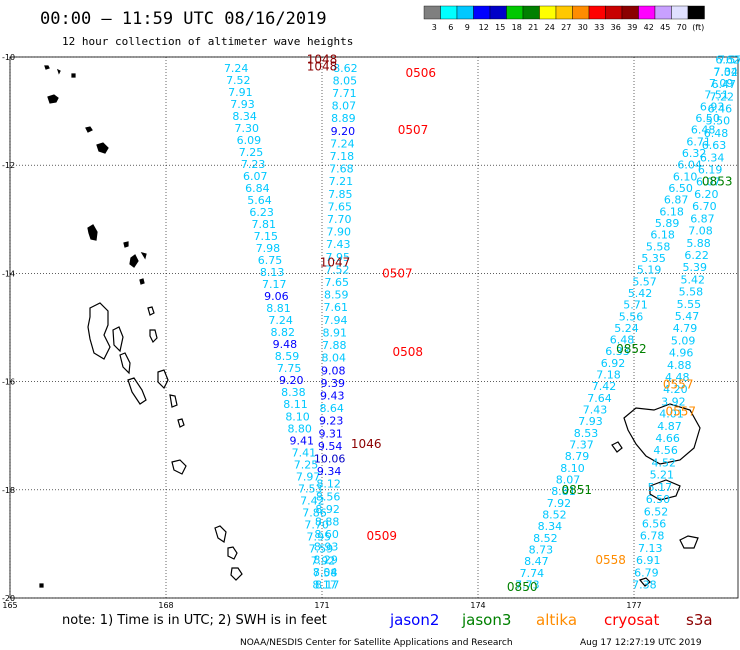 This screenshot has width=740, height=650. I want to click on swh-value: 7.75, so click(289, 368).